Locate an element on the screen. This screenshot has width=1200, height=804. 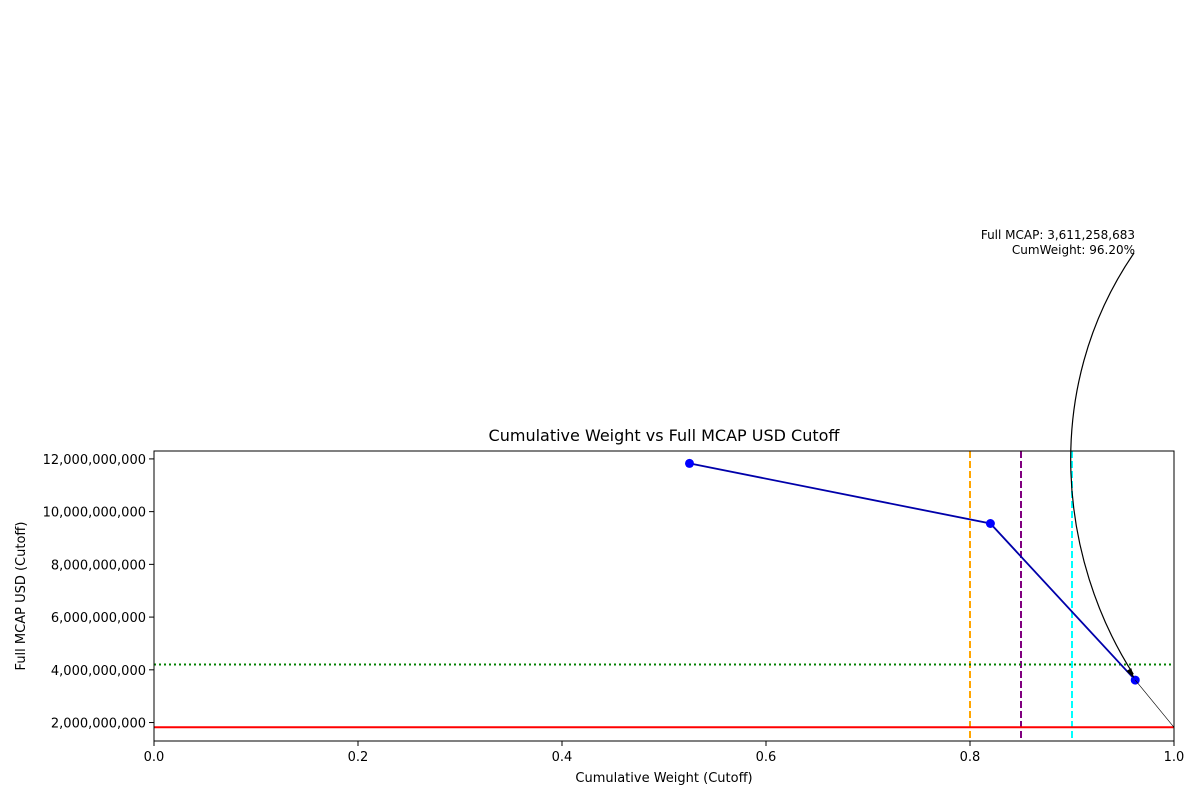
y-tick-label: 4,000,000,000 is located at coordinates (98, 671).